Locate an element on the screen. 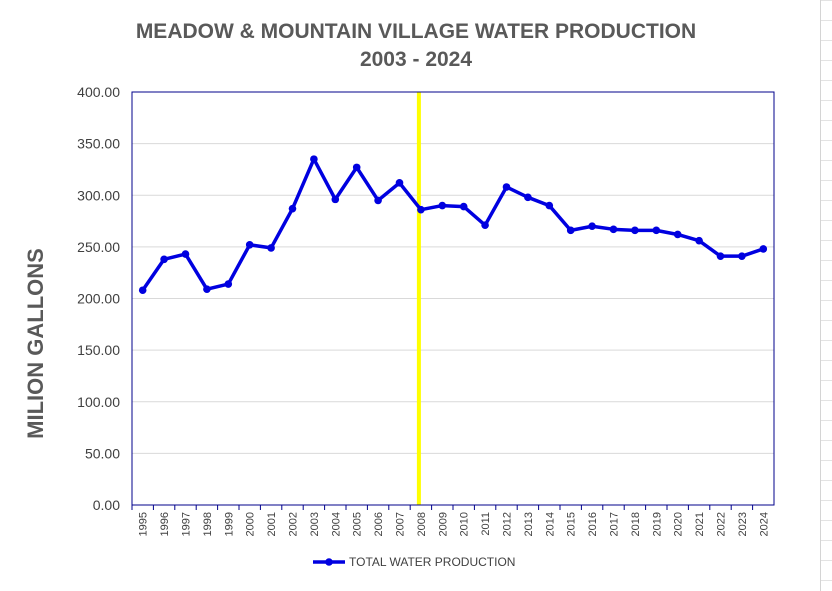  y-tick-label: 300.00 is located at coordinates (98, 195).